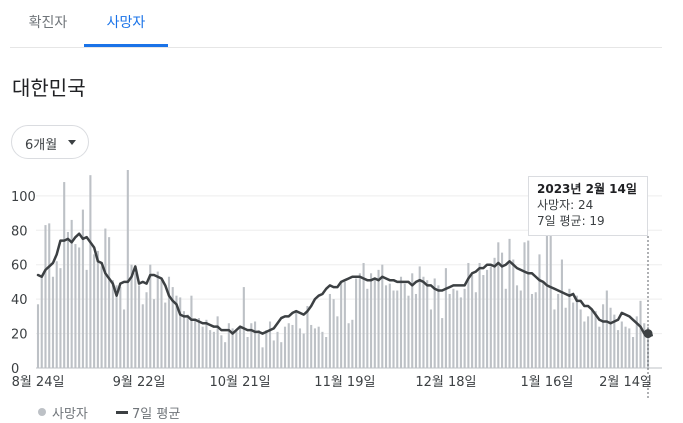 The width and height of the screenshot is (683, 423). I want to click on tab-confirmed: 확진자, so click(48, 23).